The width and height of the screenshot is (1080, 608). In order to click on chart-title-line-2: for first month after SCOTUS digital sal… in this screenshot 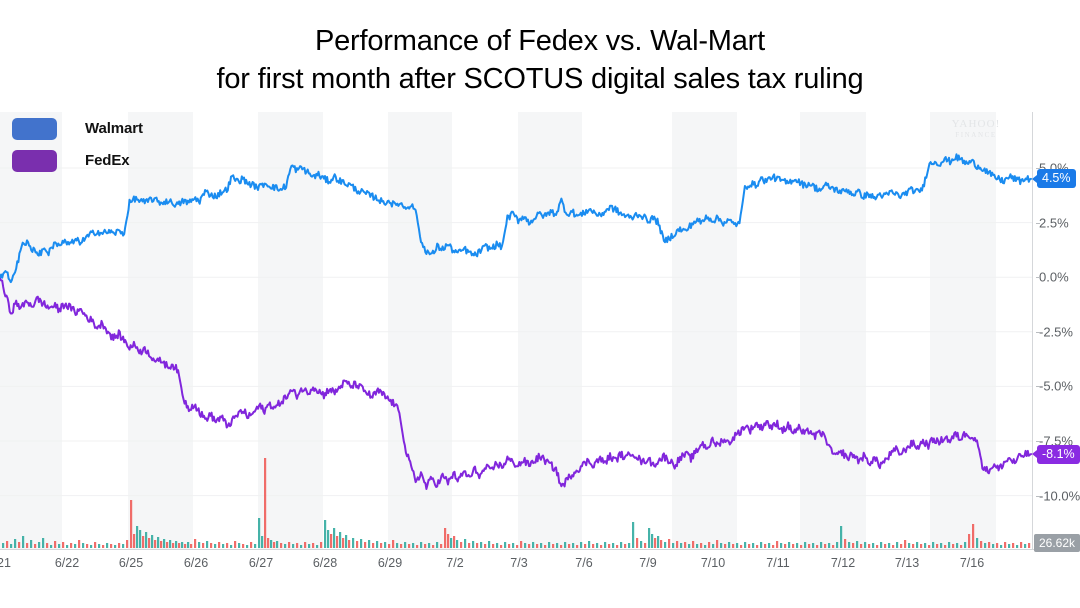, I will do `click(540, 79)`.